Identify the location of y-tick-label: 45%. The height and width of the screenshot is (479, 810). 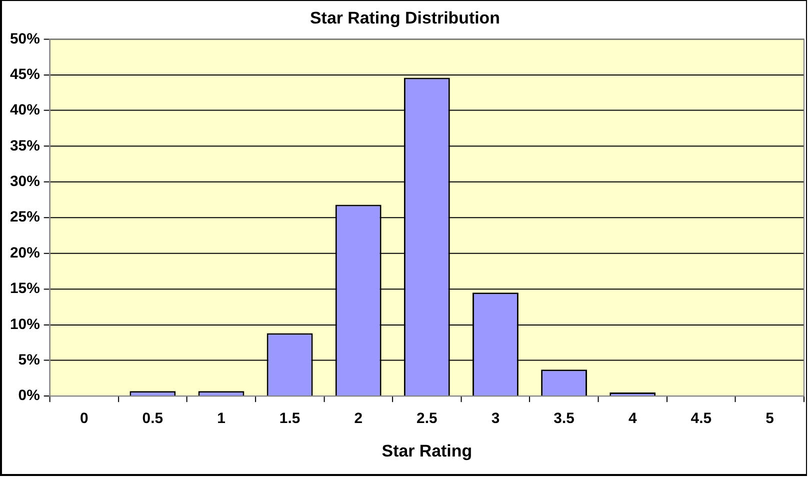
(25, 74).